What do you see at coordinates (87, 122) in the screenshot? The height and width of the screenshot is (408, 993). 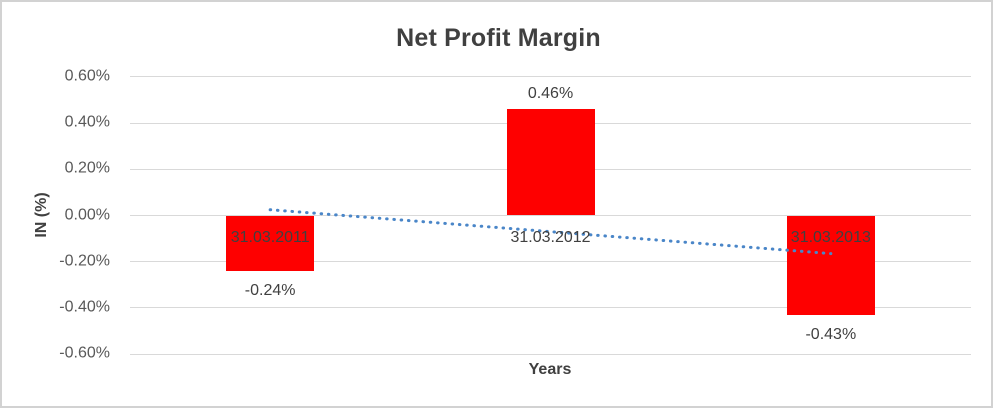 I see `y-tick-label: 0.40%` at bounding box center [87, 122].